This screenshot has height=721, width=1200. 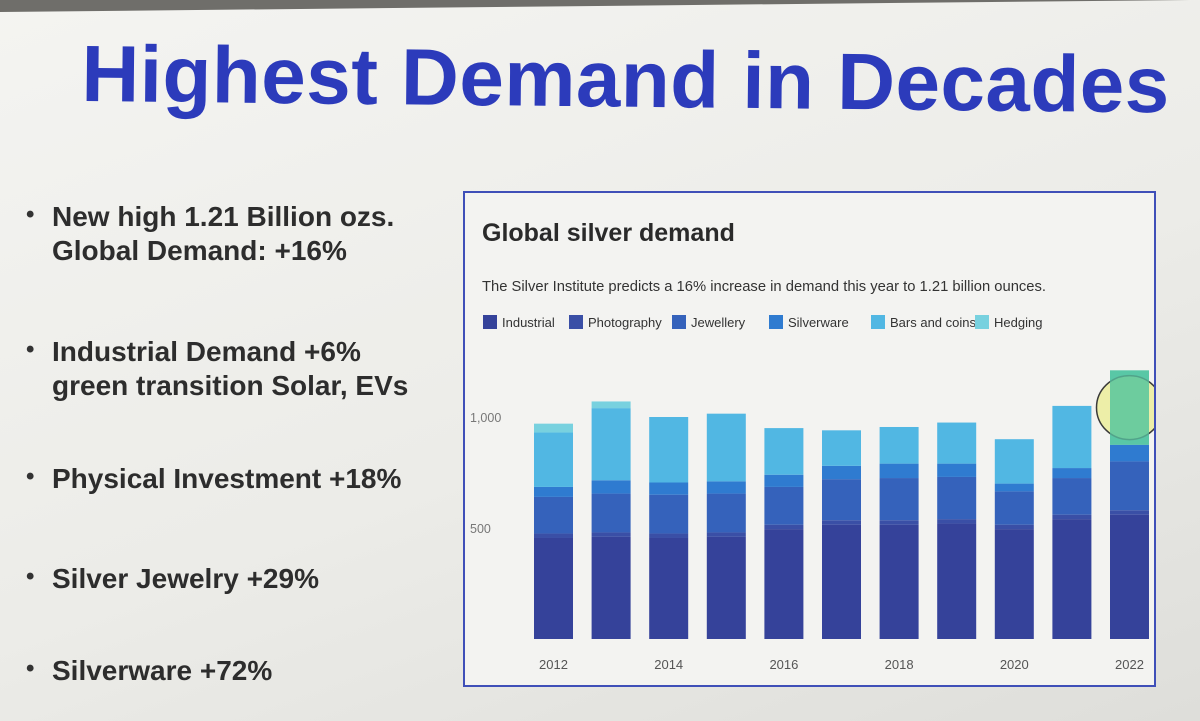 What do you see at coordinates (726, 534) in the screenshot?
I see `bar-photography-2015` at bounding box center [726, 534].